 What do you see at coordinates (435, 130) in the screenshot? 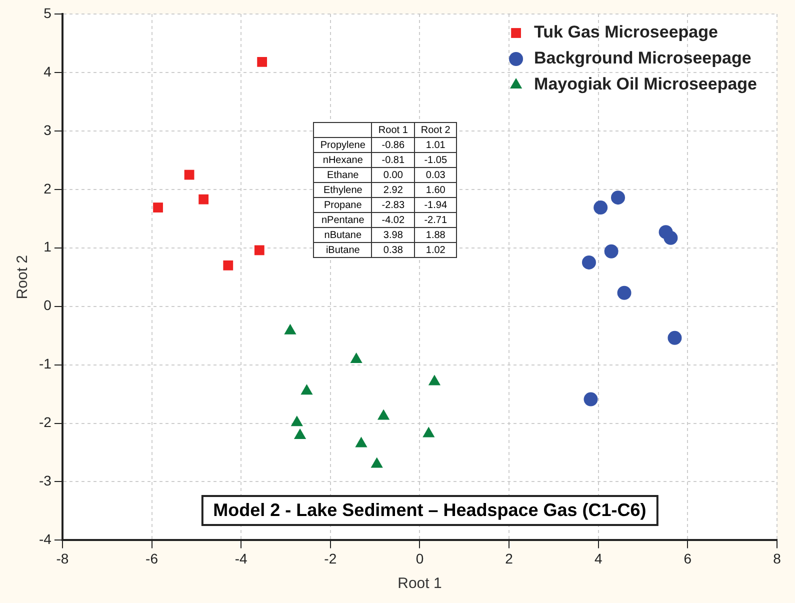
I see `annotation: Root 2` at bounding box center [435, 130].